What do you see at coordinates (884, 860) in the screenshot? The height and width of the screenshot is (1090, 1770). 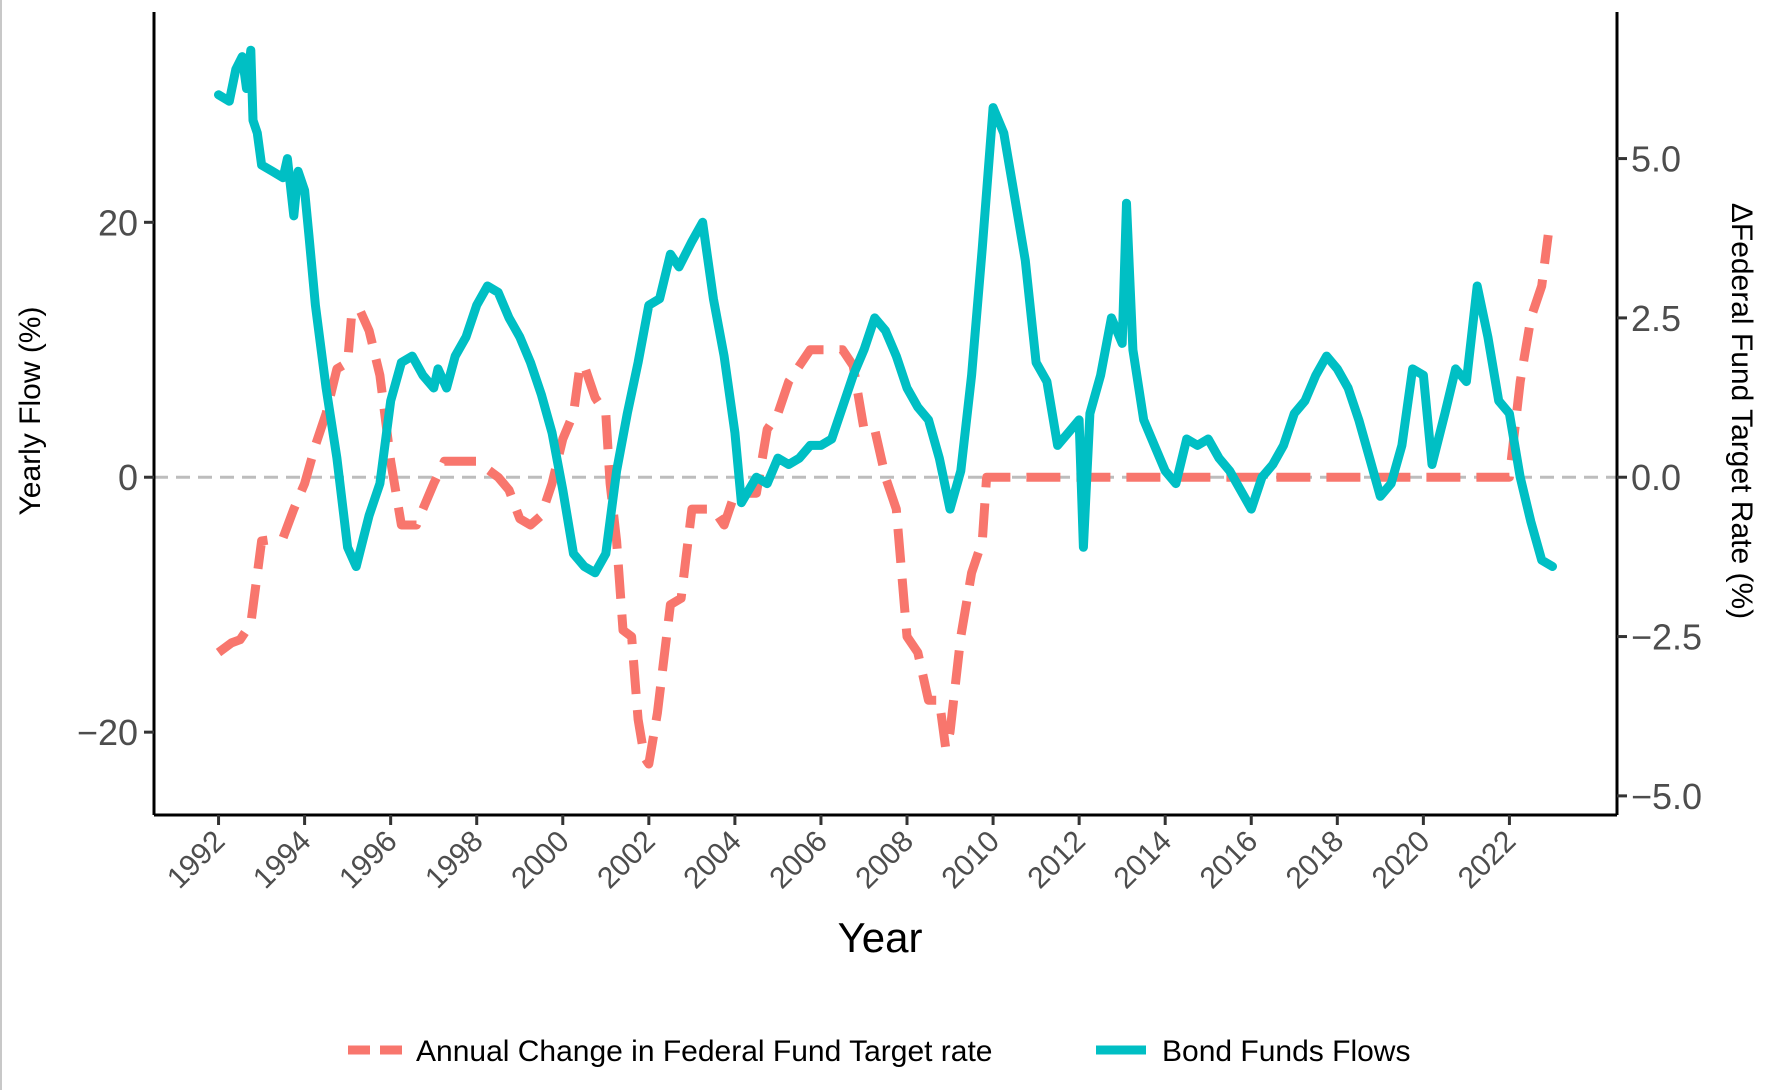 I see `x-tick-label: 2008` at bounding box center [884, 860].